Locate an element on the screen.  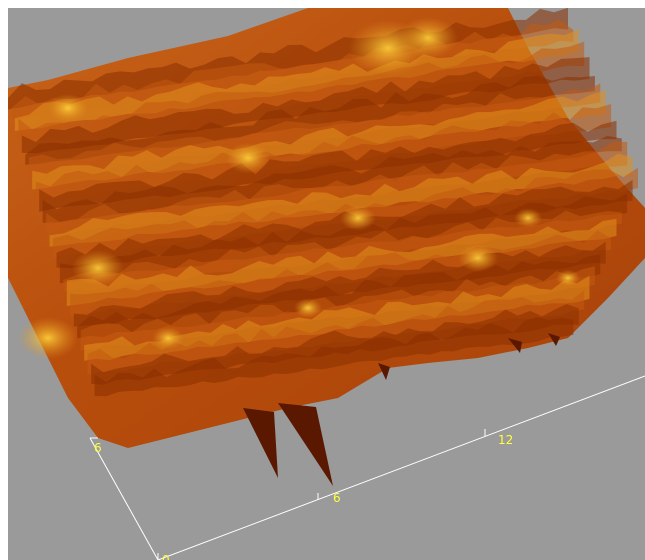
y-axis-line is located at coordinates (124, 498).